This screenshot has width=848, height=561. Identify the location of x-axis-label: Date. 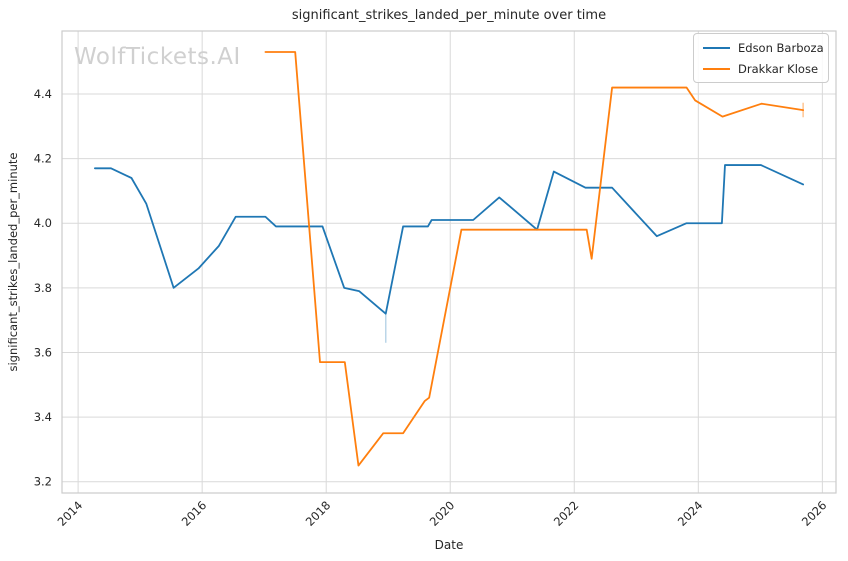
(449, 545).